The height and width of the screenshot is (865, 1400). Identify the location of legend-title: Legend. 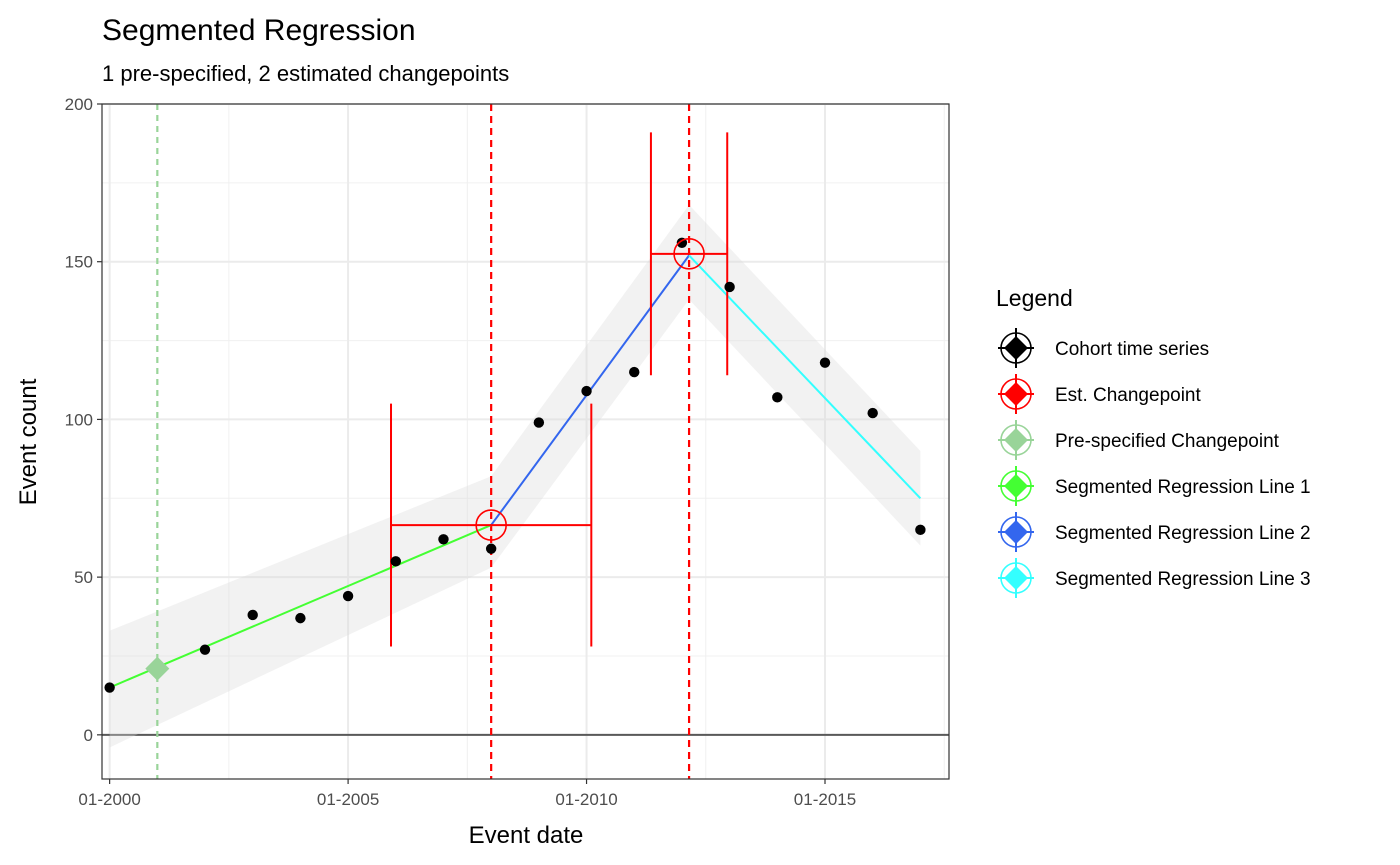
(1034, 298).